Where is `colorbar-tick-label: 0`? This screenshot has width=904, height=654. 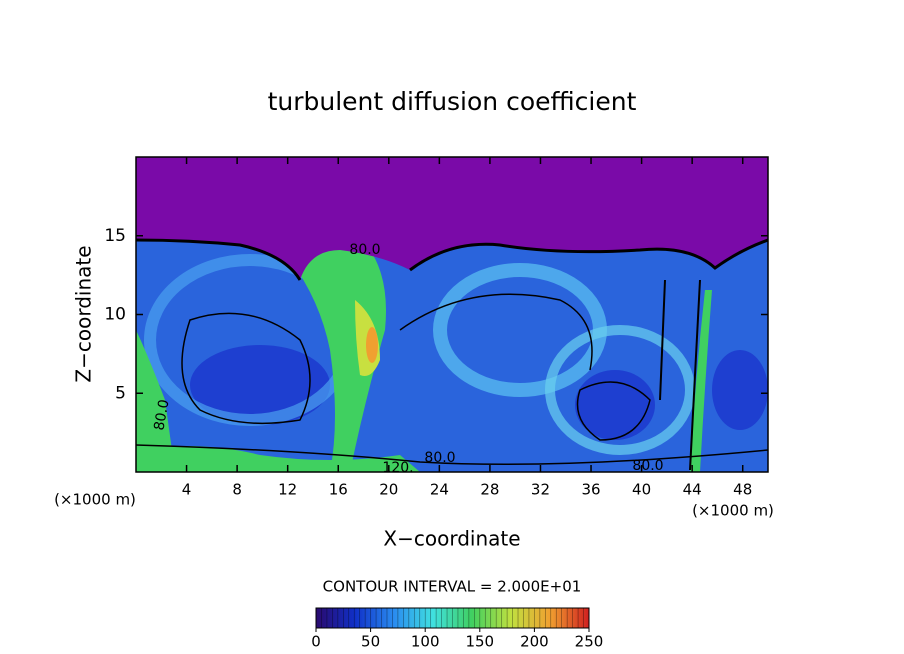
colorbar-tick-label: 0 is located at coordinates (316, 642).